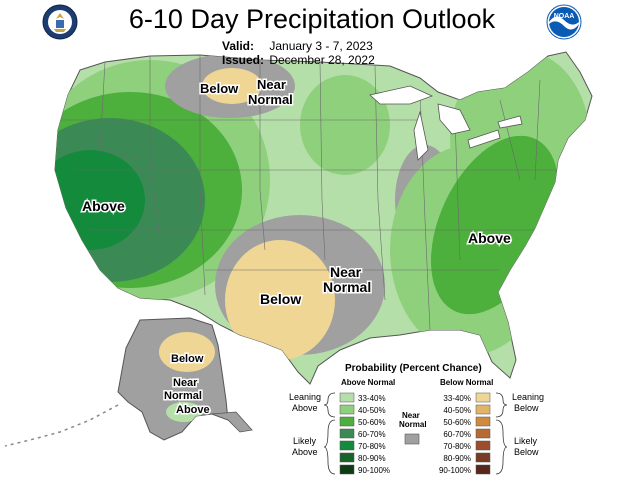  What do you see at coordinates (103, 206) in the screenshot?
I see `label-west-above: Above` at bounding box center [103, 206].